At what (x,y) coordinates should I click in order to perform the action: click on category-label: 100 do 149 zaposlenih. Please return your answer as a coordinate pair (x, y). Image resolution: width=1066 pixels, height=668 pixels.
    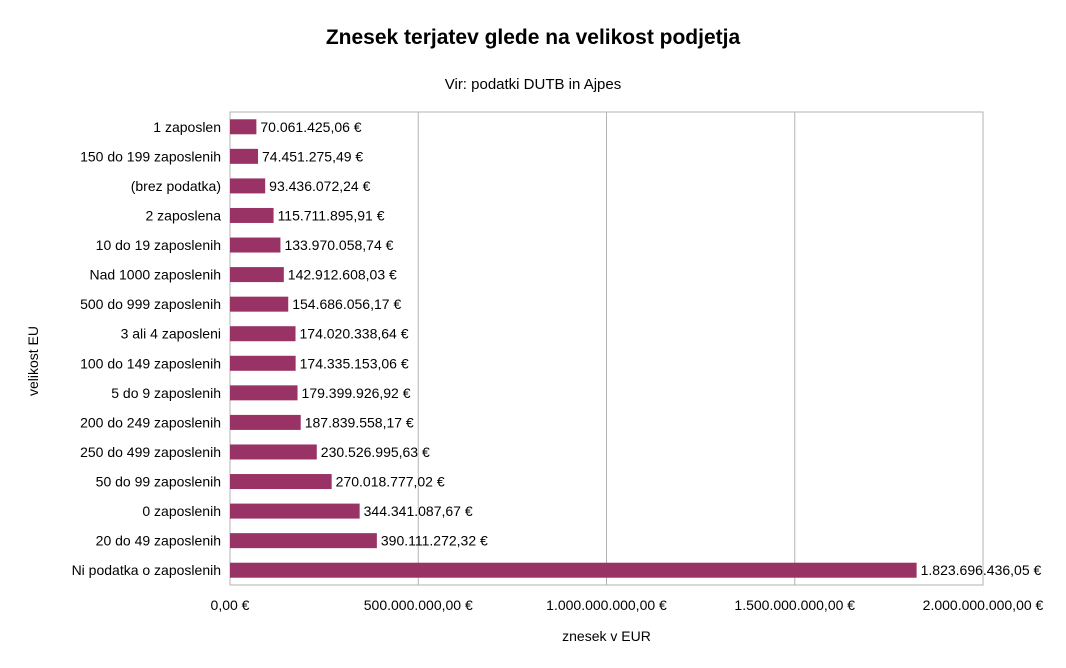
    Looking at the image, I should click on (150, 363).